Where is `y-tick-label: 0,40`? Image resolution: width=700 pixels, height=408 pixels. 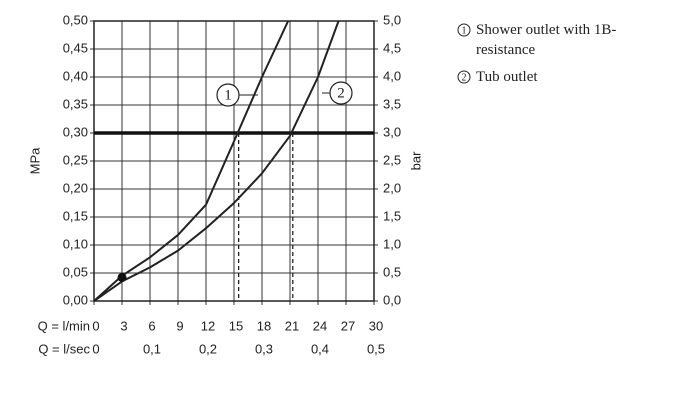 y-tick-label: 0,40 is located at coordinates (75, 75).